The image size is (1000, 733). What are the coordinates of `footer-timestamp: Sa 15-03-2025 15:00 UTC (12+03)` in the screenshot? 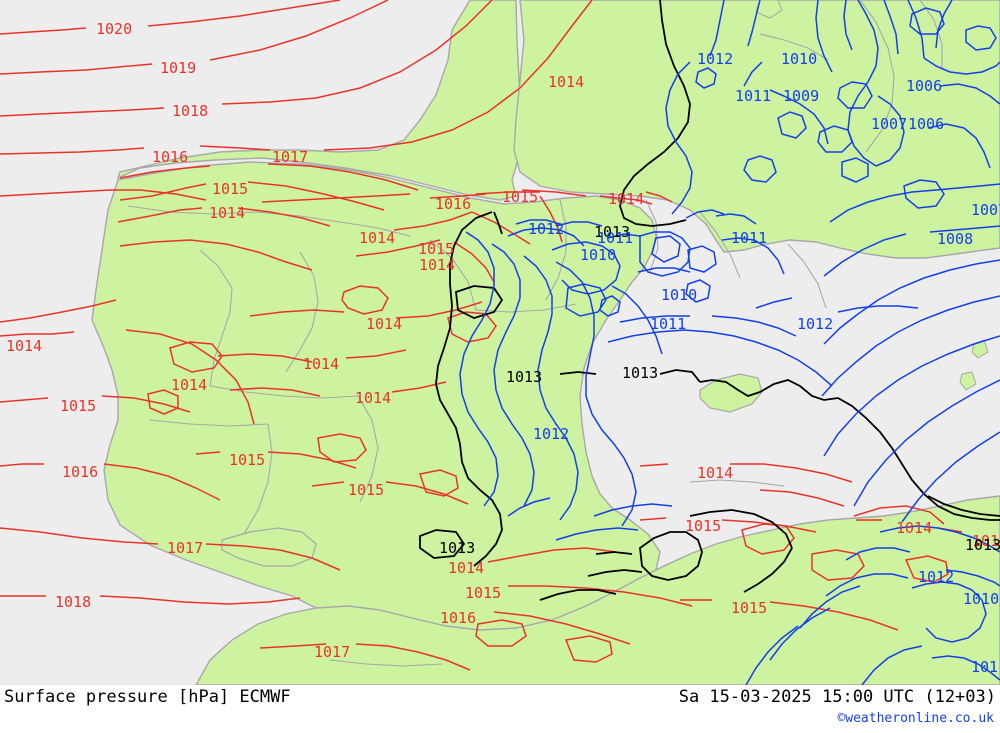 It's located at (837, 697).